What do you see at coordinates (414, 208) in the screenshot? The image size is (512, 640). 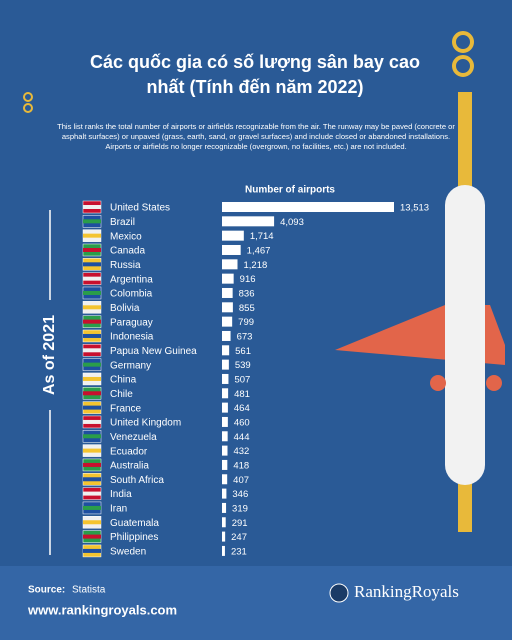 I see `value-label: 13,513` at bounding box center [414, 208].